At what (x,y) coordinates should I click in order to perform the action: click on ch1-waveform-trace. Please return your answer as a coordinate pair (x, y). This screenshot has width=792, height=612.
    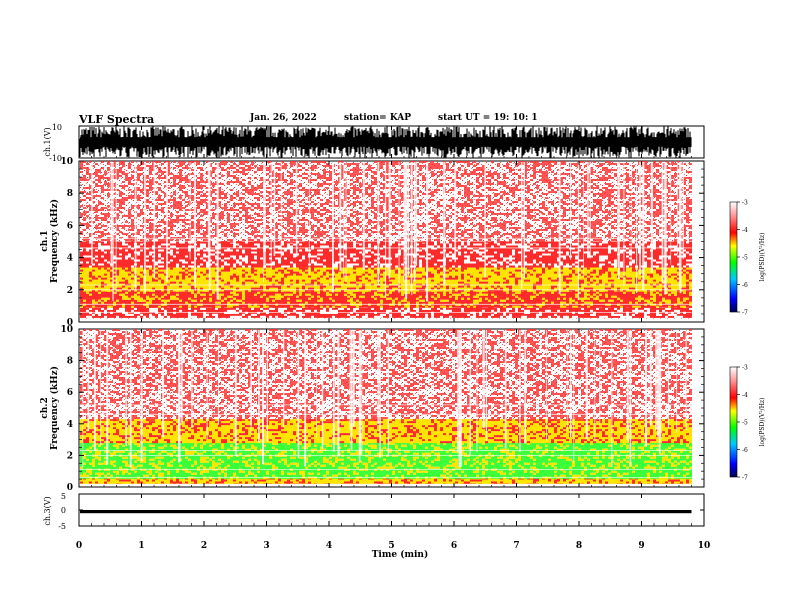
    Looking at the image, I should click on (391, 142).